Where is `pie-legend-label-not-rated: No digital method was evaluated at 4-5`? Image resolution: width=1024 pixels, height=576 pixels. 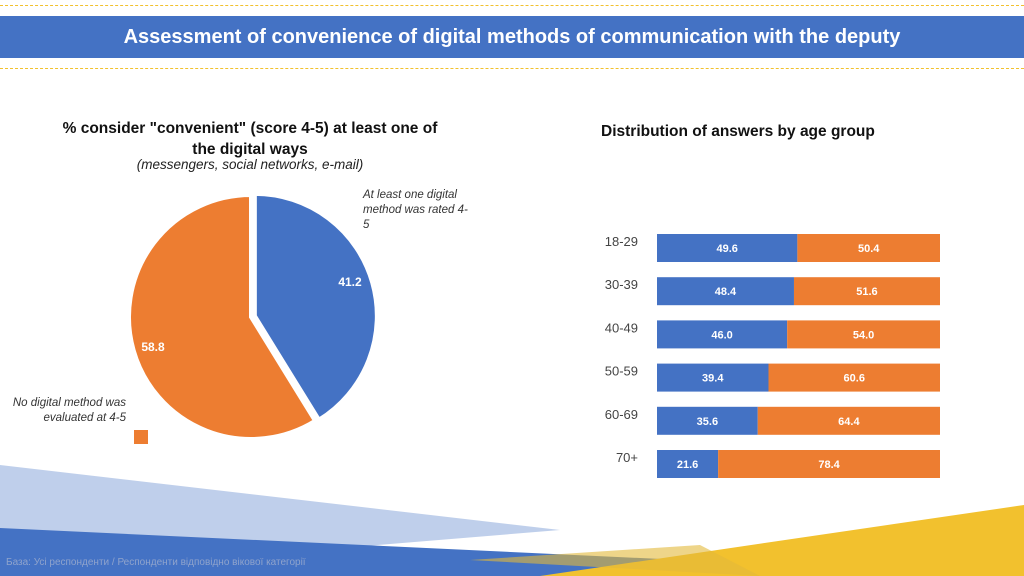
pie-legend-label-not-rated: No digital method was evaluated at 4-5 is located at coordinates (69, 410).